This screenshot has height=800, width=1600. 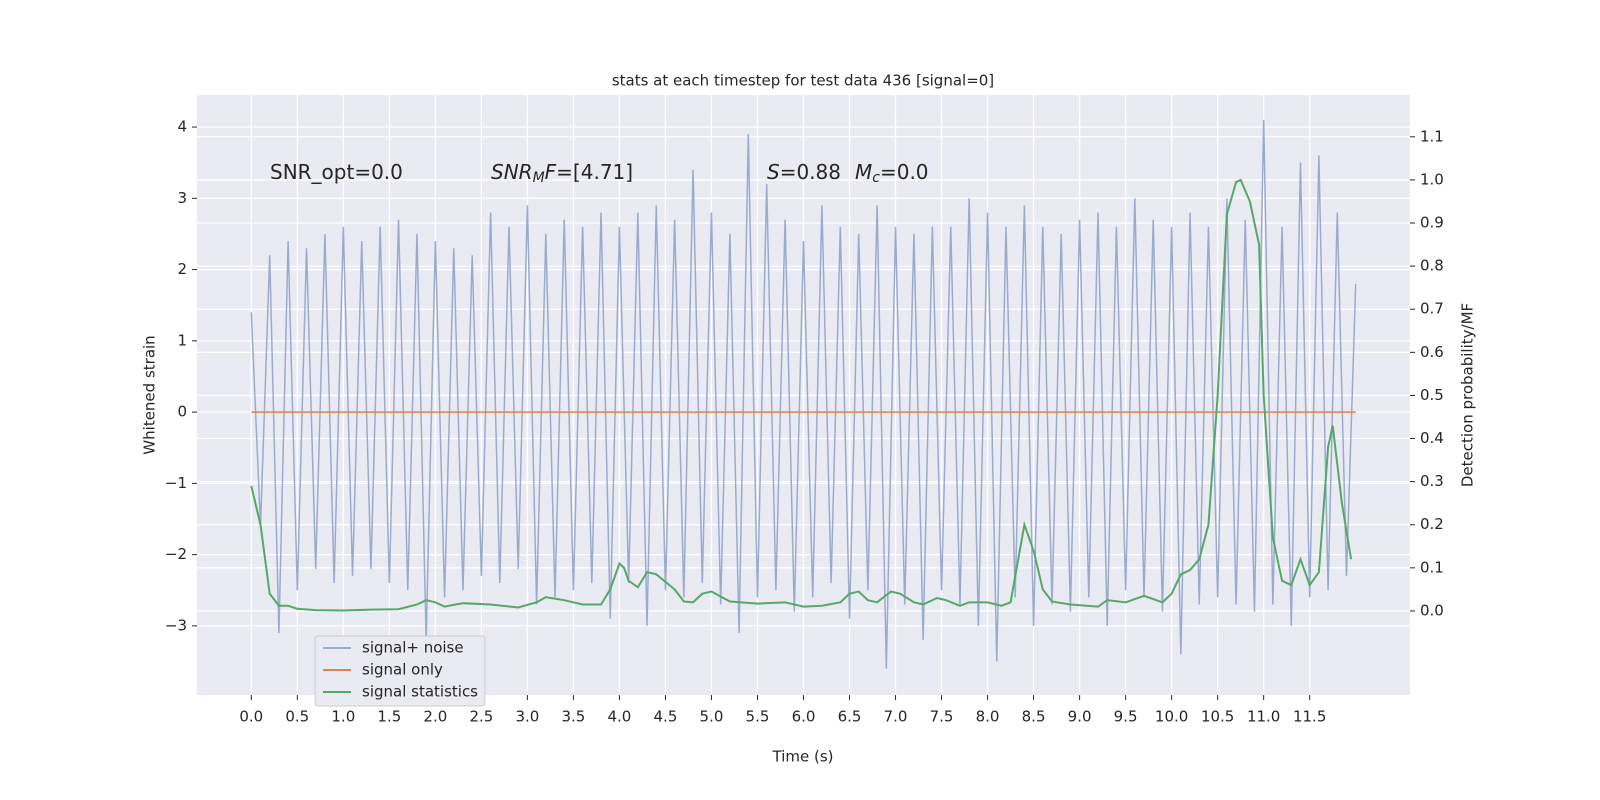 I want to click on annotation: SNRMF=[4.71], so click(x=562, y=173).